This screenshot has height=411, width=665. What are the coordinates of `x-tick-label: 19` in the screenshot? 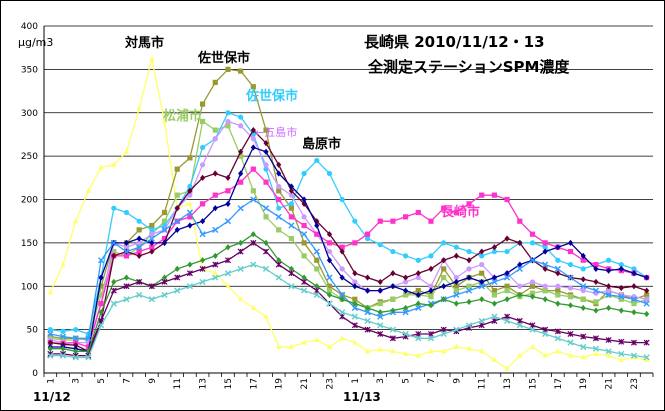 It's located at (584, 384).